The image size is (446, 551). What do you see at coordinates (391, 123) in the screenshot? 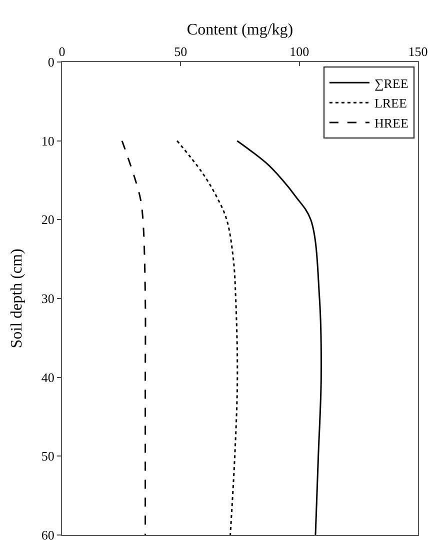
I see `legend-label: HREE` at bounding box center [391, 123].